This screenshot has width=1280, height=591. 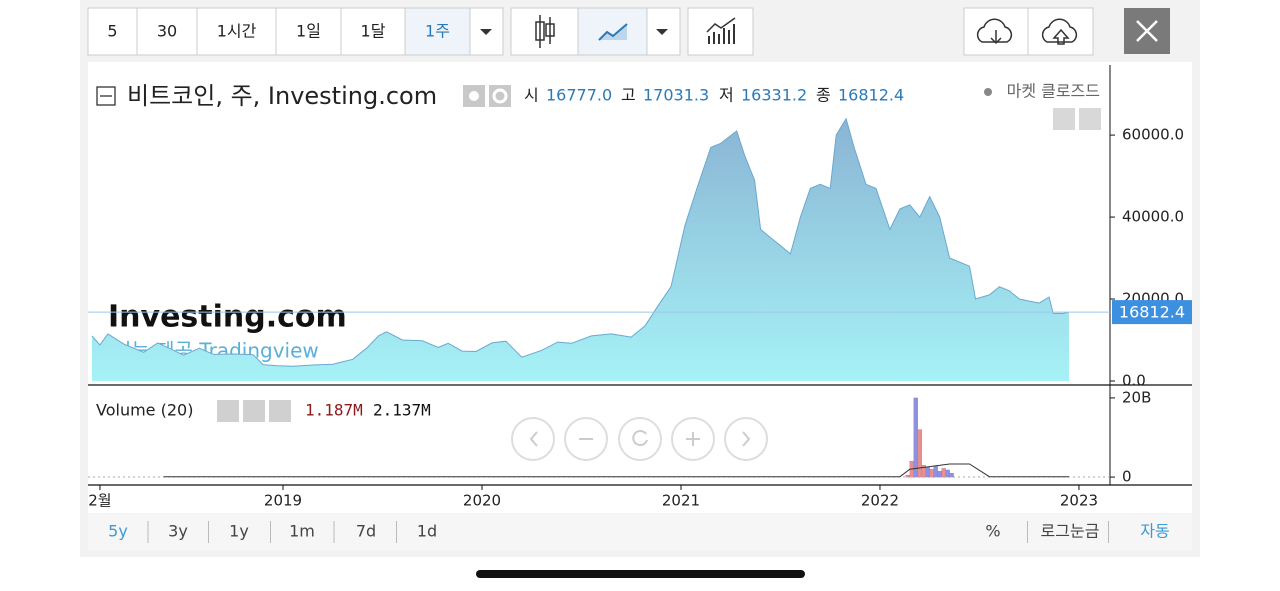 What do you see at coordinates (1153, 135) in the screenshot?
I see `y-tick-label: 60000.0` at bounding box center [1153, 135].